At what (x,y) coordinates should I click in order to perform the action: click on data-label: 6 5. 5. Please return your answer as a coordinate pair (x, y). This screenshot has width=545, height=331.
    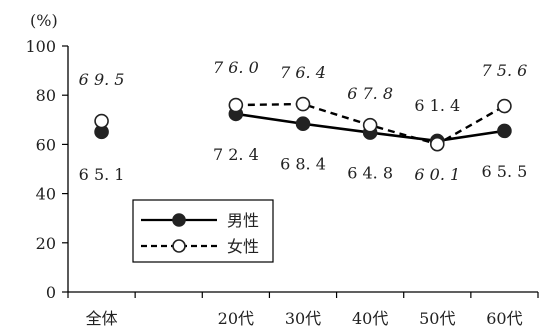
    Looking at the image, I should click on (505, 171).